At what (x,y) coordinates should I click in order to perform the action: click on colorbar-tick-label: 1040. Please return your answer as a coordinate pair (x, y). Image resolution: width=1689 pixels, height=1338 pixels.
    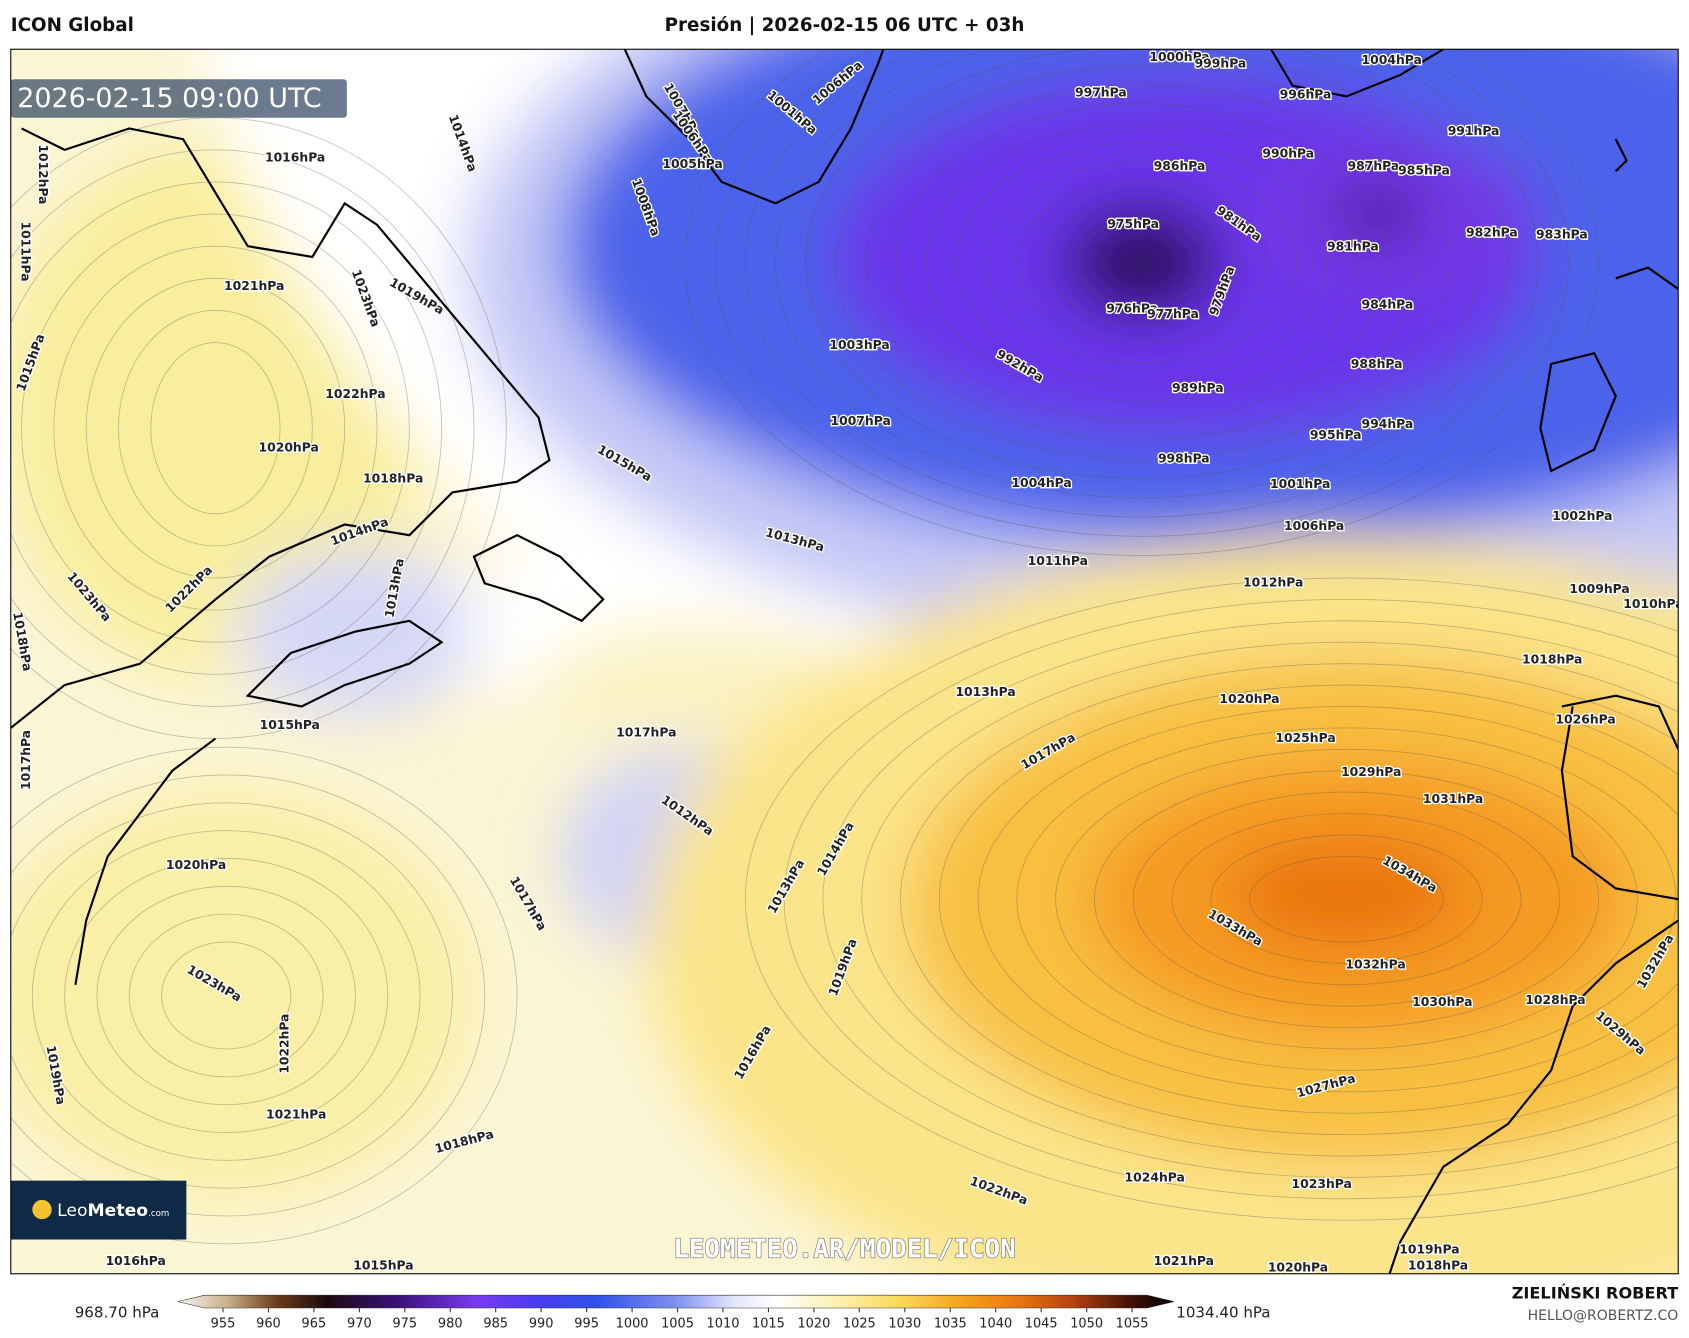
    Looking at the image, I should click on (995, 1323).